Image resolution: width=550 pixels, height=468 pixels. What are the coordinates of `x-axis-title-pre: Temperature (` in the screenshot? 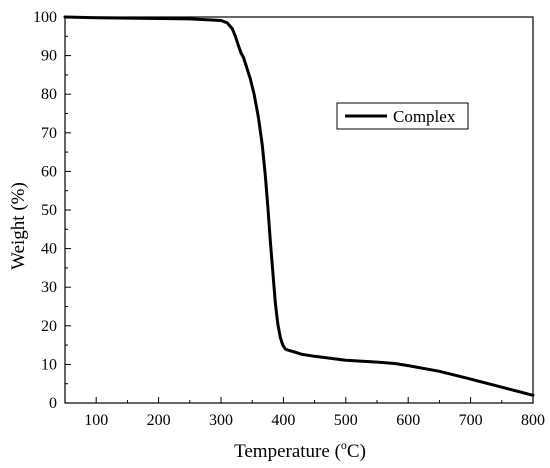 It's located at (287, 451).